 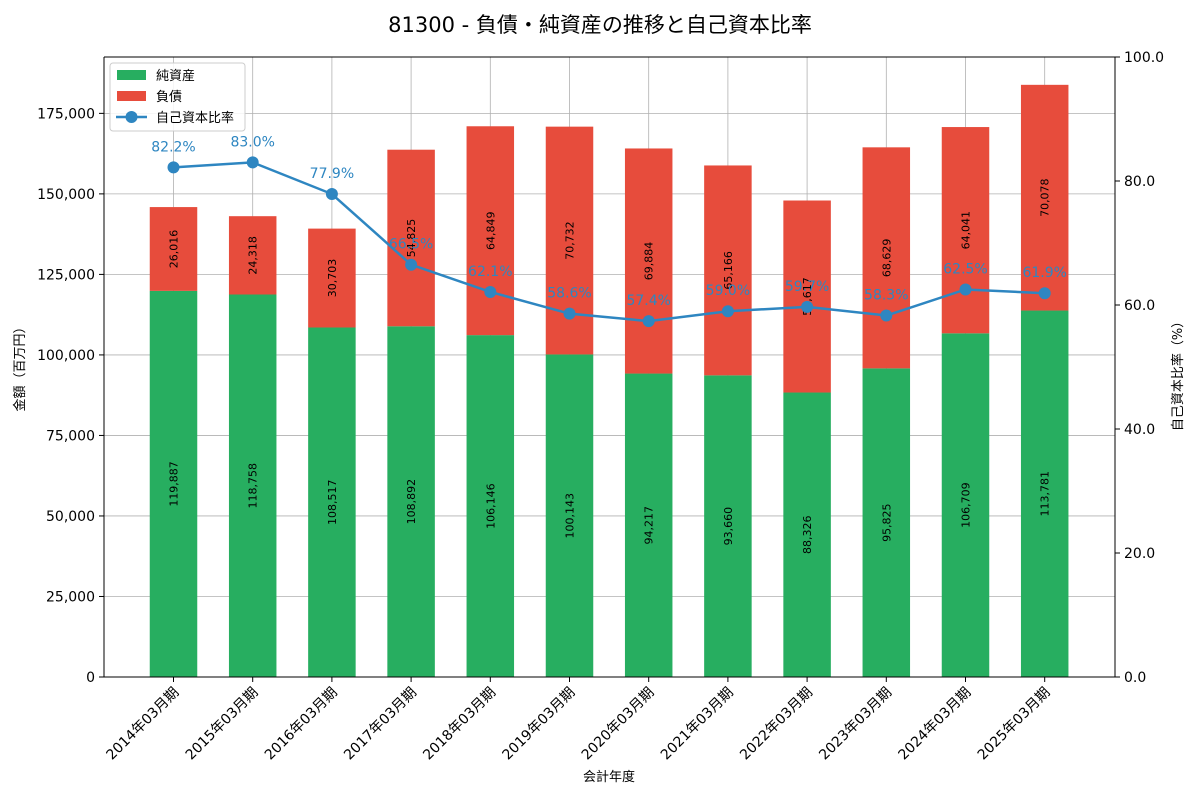 I want to click on legend-swatch-liabilities, so click(x=131, y=96).